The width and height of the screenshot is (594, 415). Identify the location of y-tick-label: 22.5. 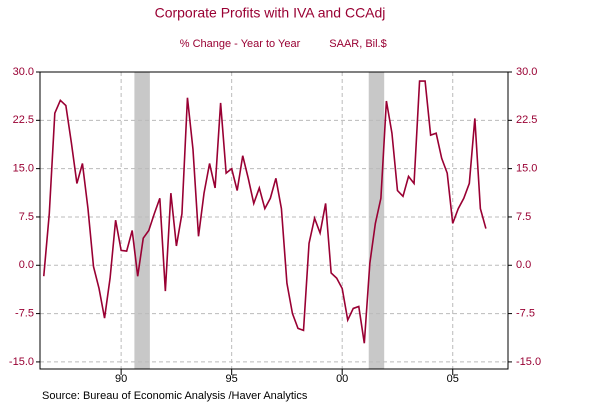
(23, 120).